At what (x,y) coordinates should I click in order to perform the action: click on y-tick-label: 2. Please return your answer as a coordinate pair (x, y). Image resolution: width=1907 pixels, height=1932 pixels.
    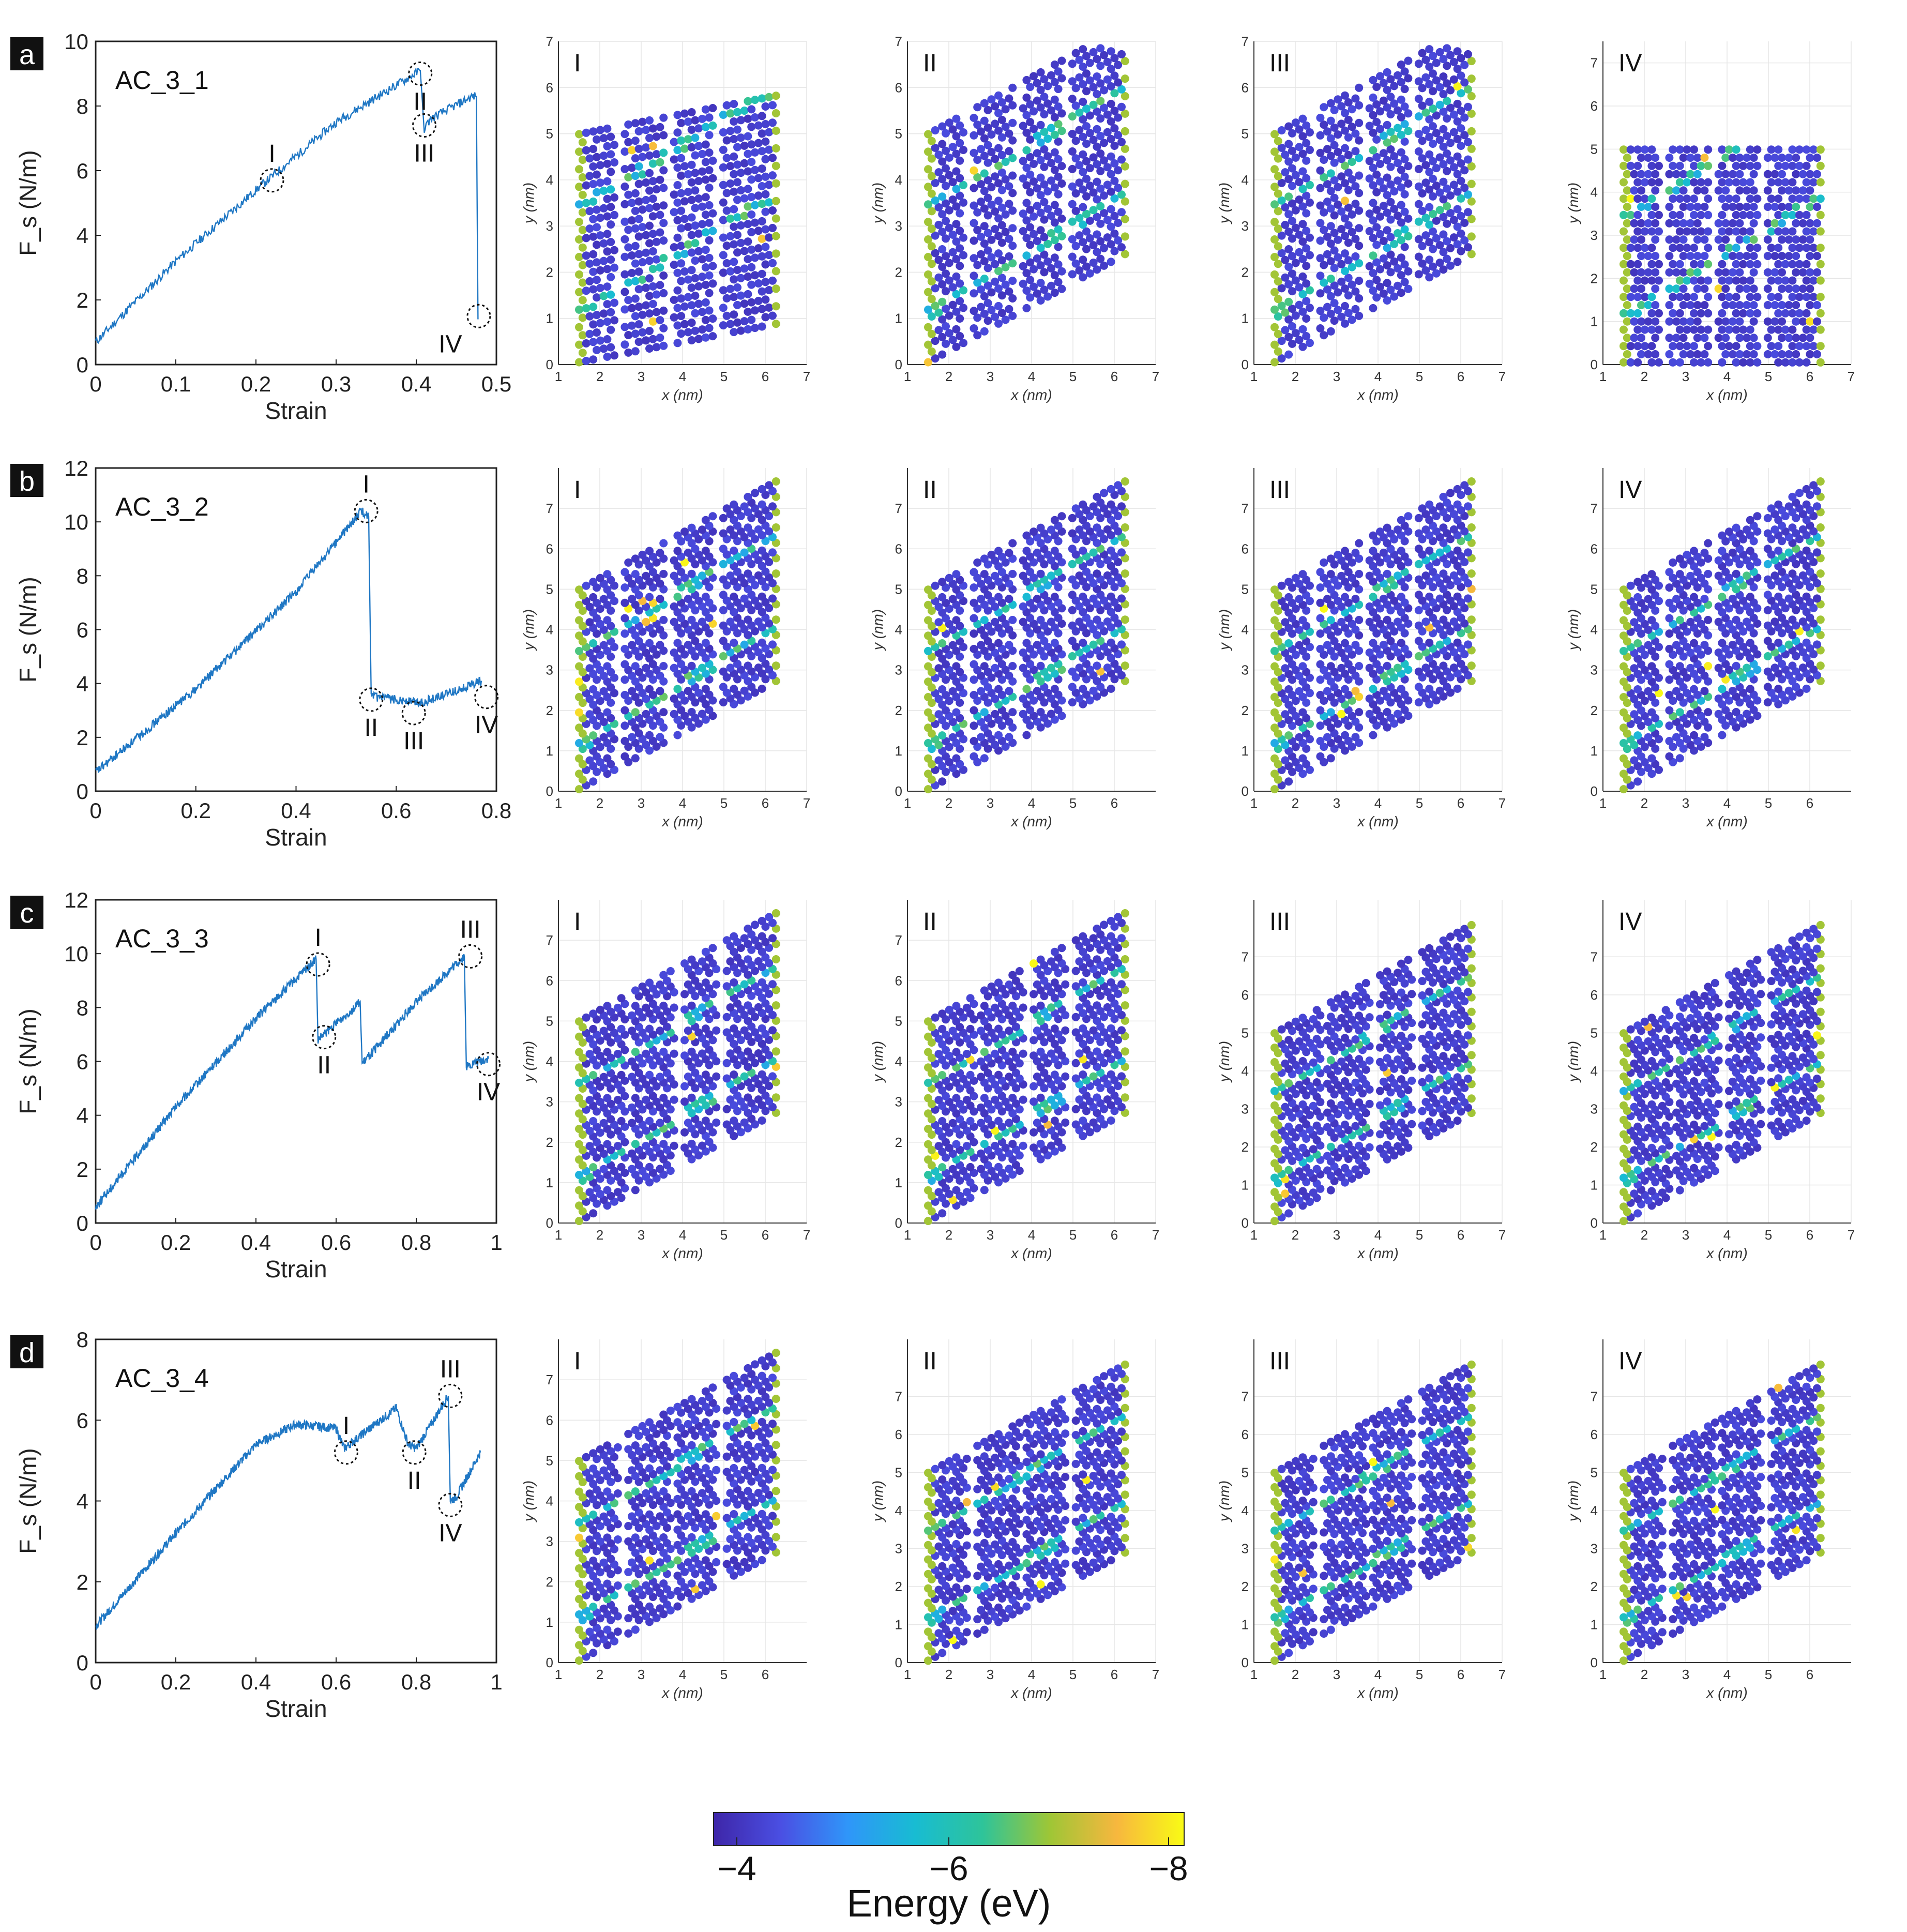
    Looking at the image, I should click on (82, 300).